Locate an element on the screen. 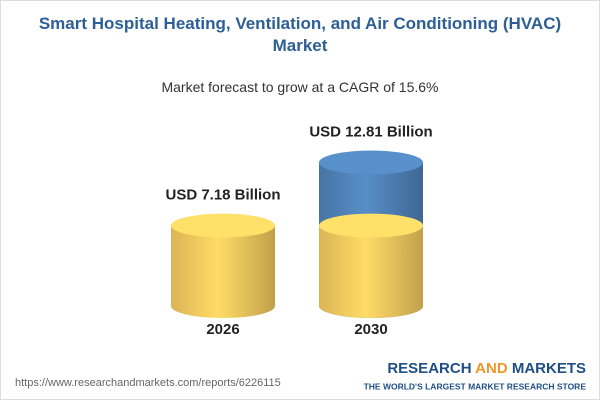 This screenshot has height=400, width=600. brand-word: MARKETS is located at coordinates (549, 368).